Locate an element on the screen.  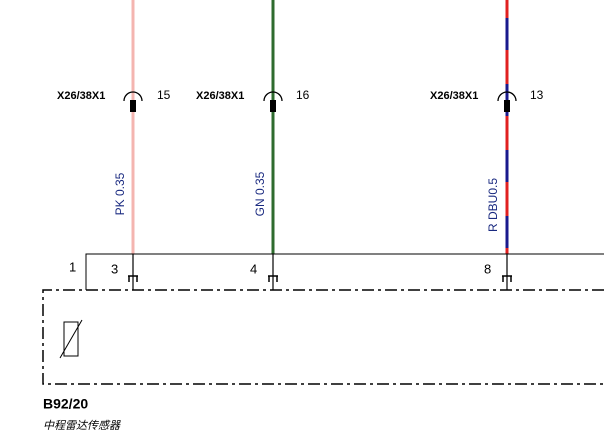
connector-pin: 15 is located at coordinates (164, 95).